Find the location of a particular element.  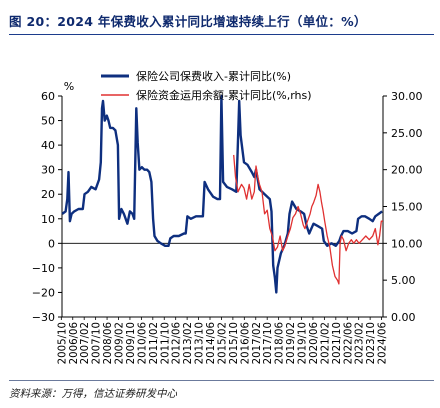

chart-title: 图 20：2024 年保费收入累计同比增速持续上行（单位：%） is located at coordinates (188, 21).